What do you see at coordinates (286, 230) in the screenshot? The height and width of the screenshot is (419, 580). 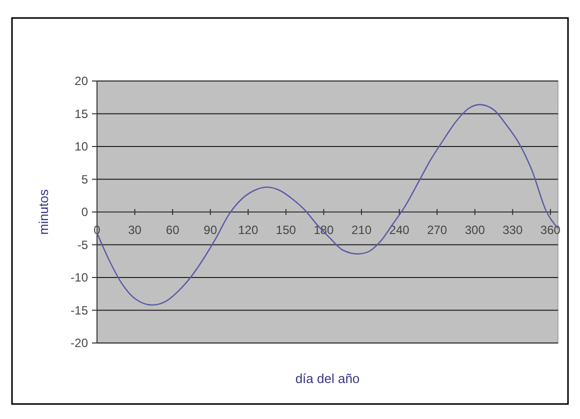 I see `x-tick-label: 150` at bounding box center [286, 230].